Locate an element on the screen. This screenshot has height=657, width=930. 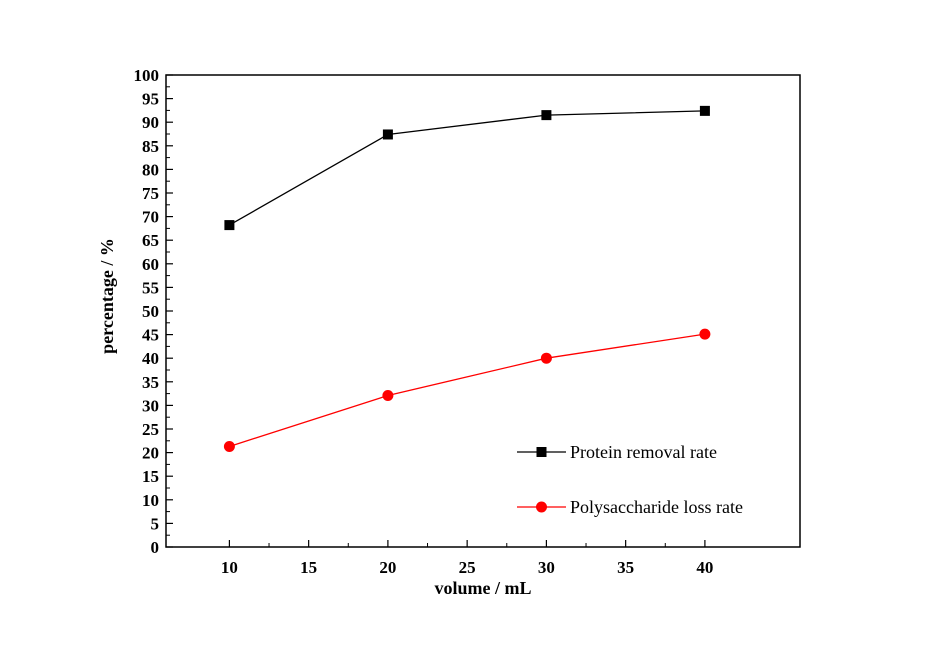
y-tick-label: 95 is located at coordinates (150, 99).